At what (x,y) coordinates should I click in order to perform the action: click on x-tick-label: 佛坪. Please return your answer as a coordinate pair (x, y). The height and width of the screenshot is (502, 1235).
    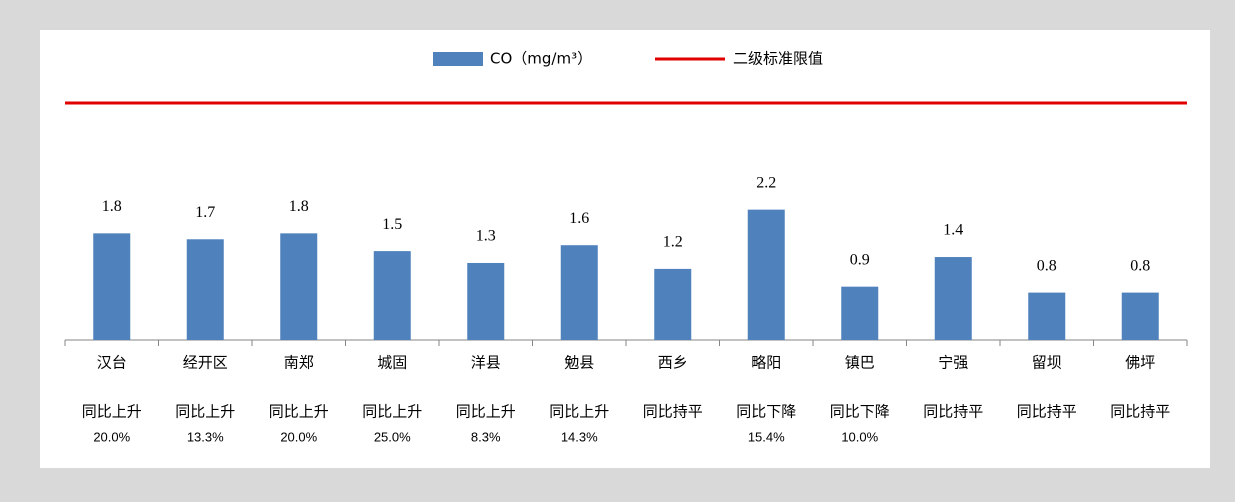
    Looking at the image, I should click on (1140, 363).